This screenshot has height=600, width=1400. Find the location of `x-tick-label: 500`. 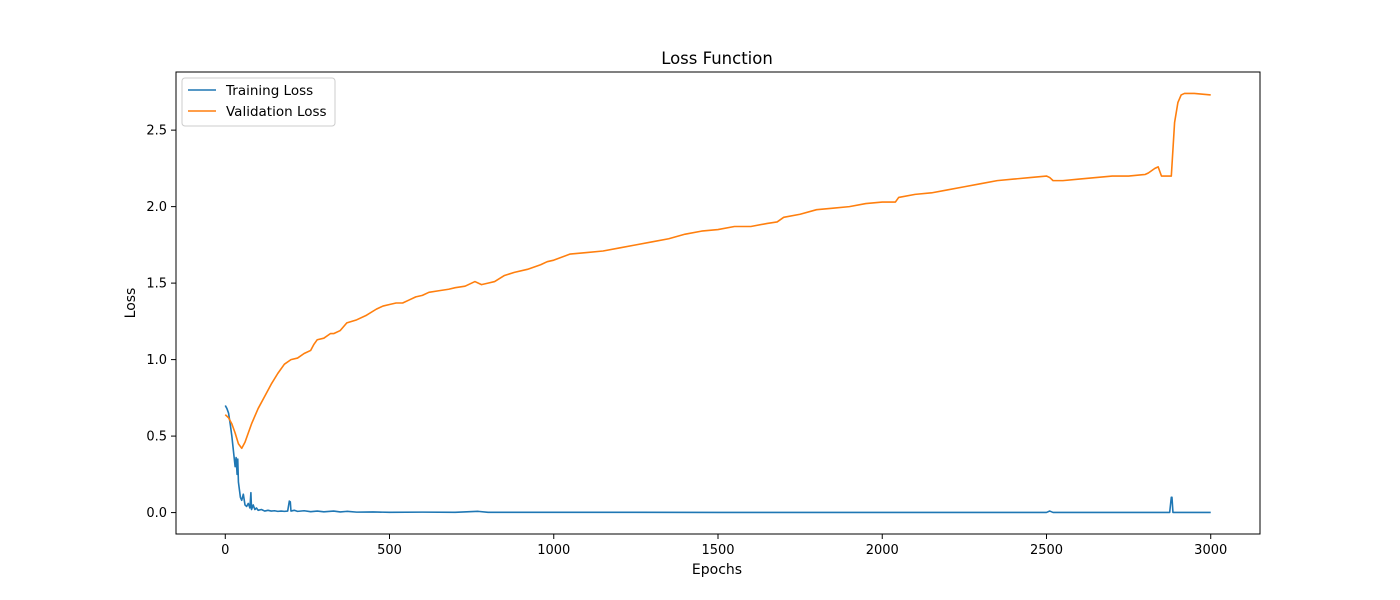

x-tick-label: 500 is located at coordinates (389, 550).